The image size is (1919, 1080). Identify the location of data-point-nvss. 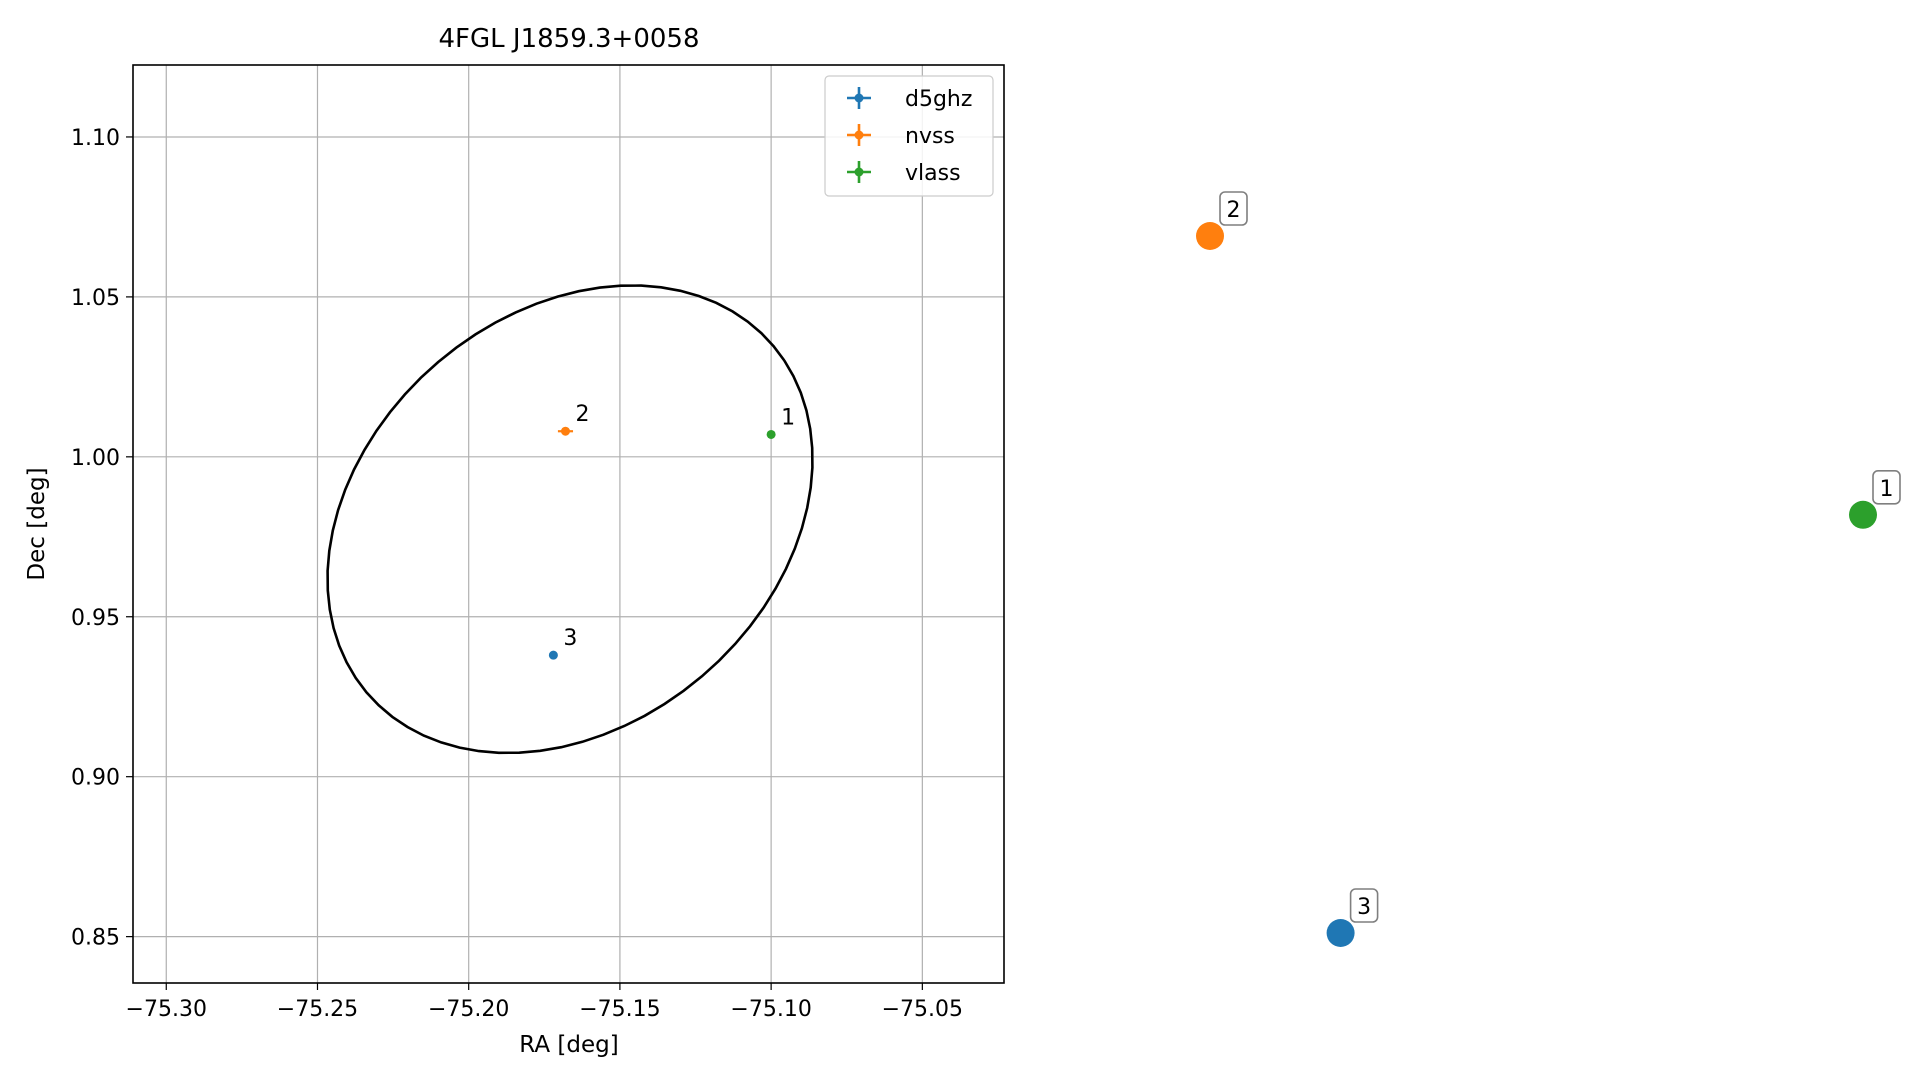
(565, 431).